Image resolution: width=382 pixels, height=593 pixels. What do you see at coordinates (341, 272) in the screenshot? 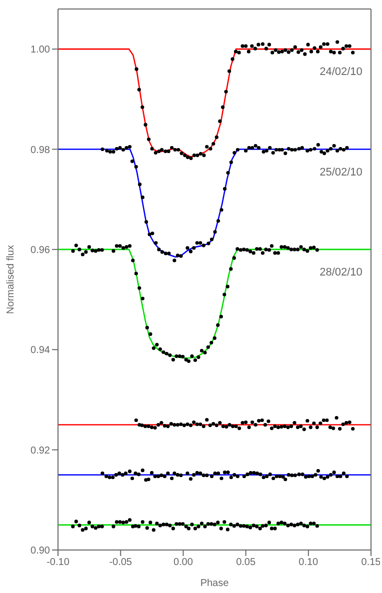
I see `annotation: 28/02/10` at bounding box center [341, 272].